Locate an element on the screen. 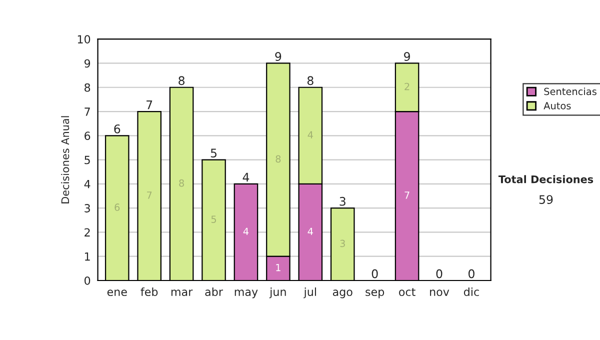 This screenshot has width=600, height=340. x-tick-label: ene is located at coordinates (117, 293).